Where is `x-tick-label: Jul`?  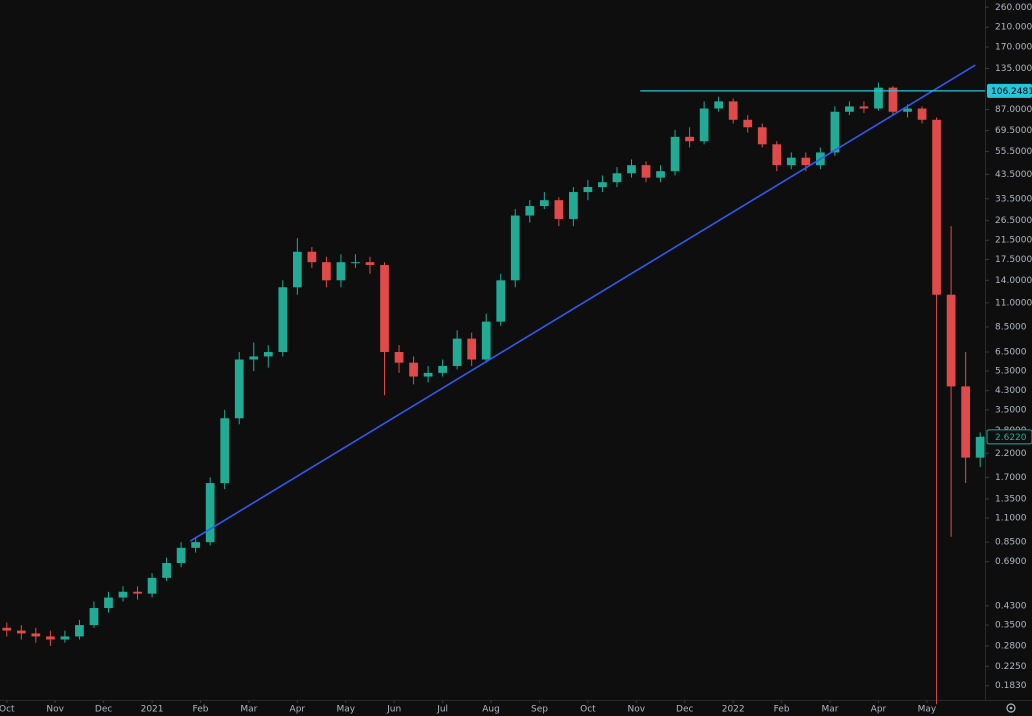 x-tick-label: Jul is located at coordinates (442, 710).